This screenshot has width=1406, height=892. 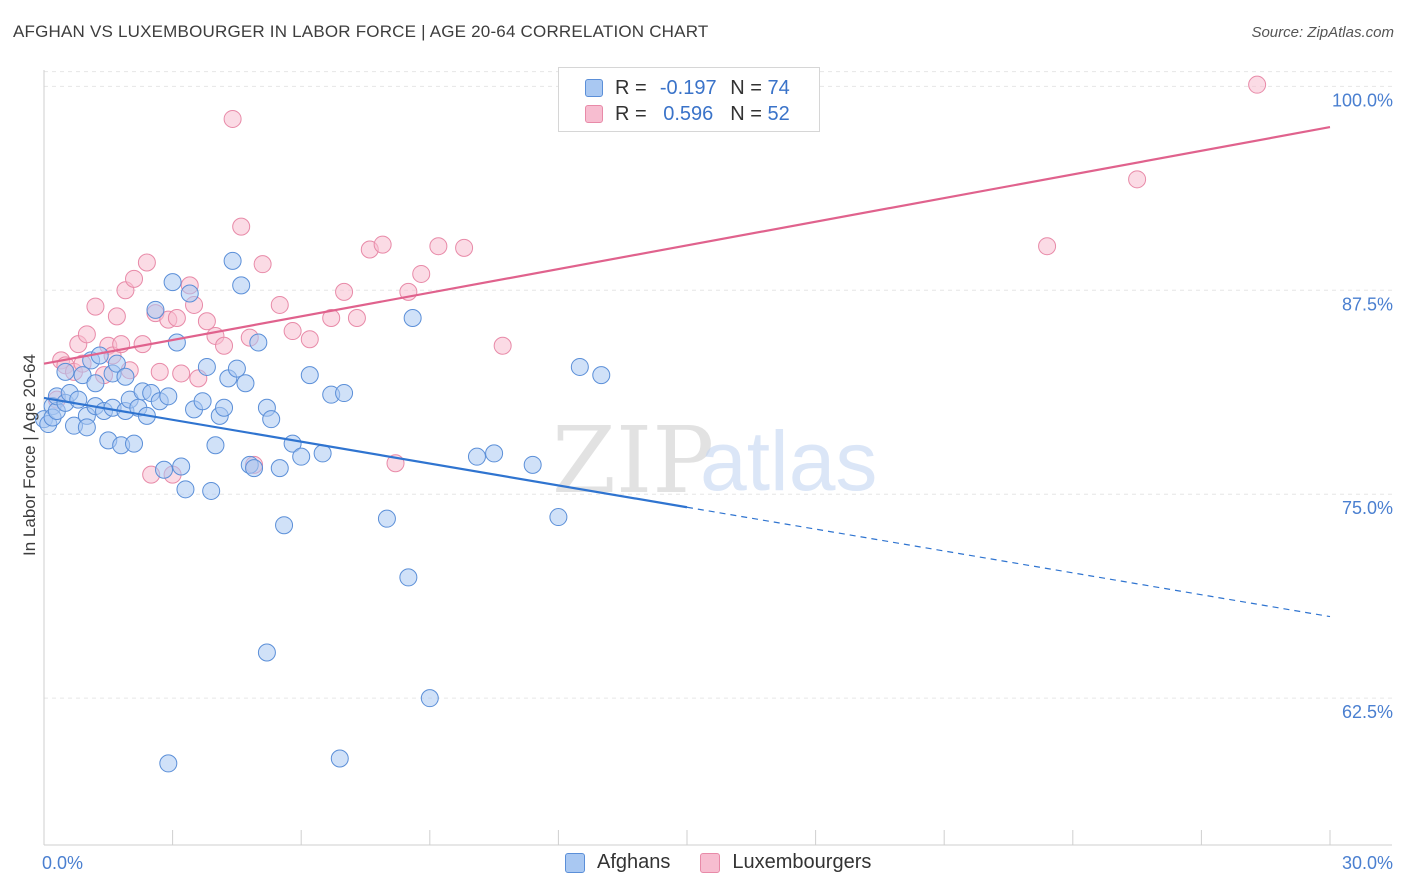 I want to click on r-value: -0.197, so click(x=688, y=87).